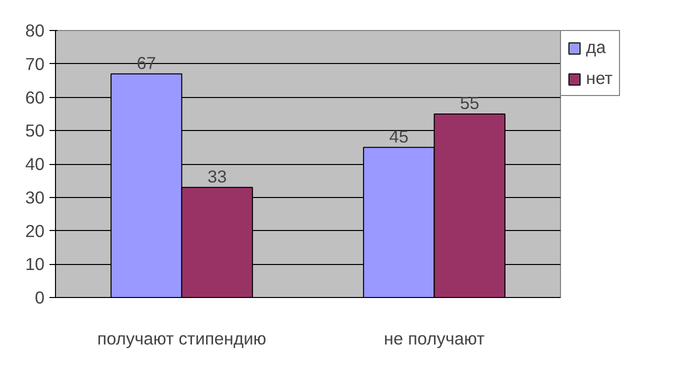  I want to click on y-tick-label: 50, so click(35, 130).